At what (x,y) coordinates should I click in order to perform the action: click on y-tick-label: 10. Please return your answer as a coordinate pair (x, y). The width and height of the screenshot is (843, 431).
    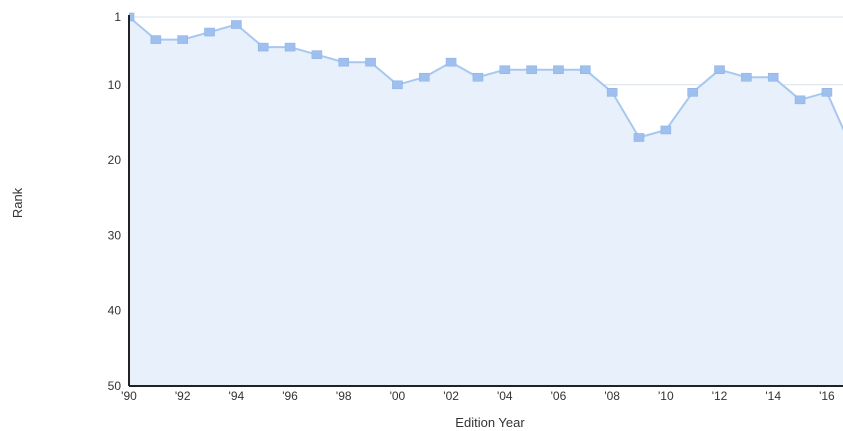
    Looking at the image, I should click on (115, 85).